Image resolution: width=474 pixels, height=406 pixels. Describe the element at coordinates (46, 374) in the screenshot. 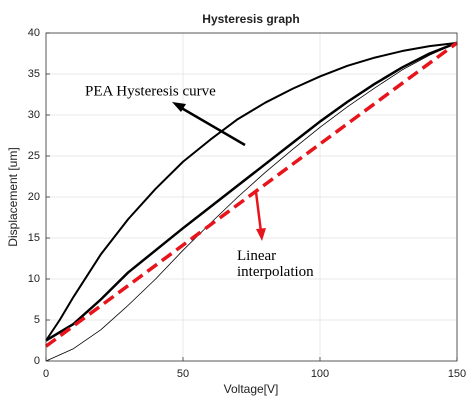

I see `x-tick-label: 0` at that location.